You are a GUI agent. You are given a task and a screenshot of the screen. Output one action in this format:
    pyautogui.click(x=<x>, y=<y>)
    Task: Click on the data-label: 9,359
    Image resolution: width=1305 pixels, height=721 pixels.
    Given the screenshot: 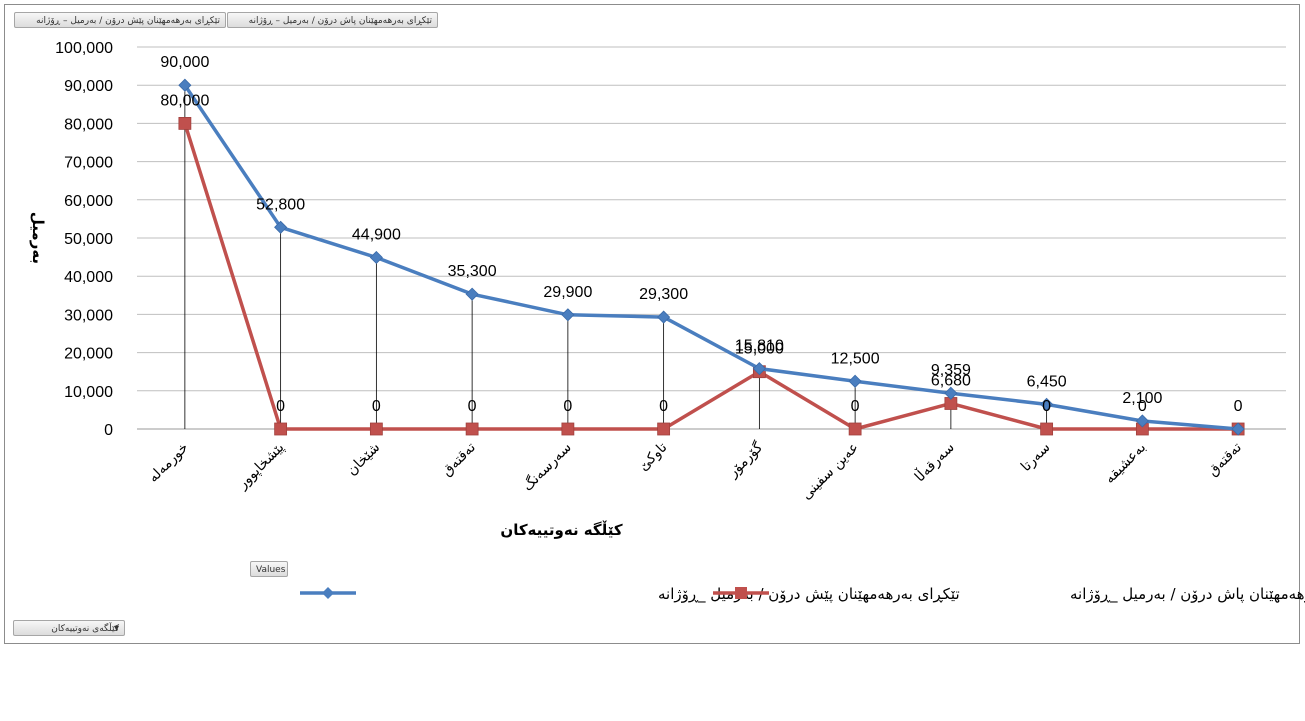 What is the action you would take?
    pyautogui.click(x=951, y=370)
    